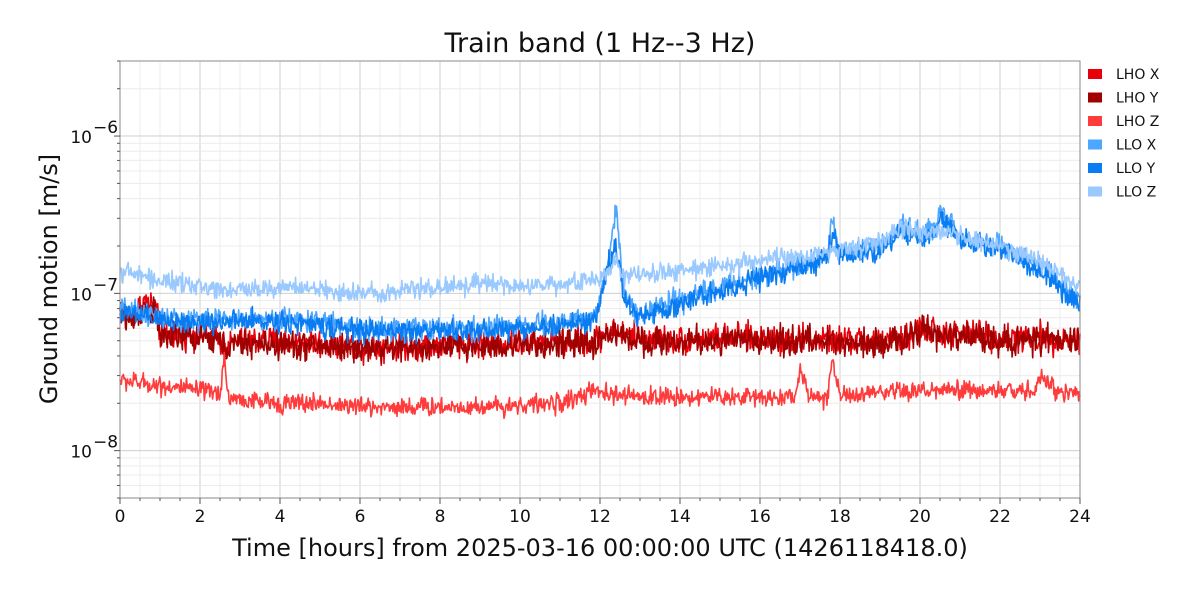 This screenshot has width=1200, height=600. I want to click on x-tick-label: 4, so click(280, 517).